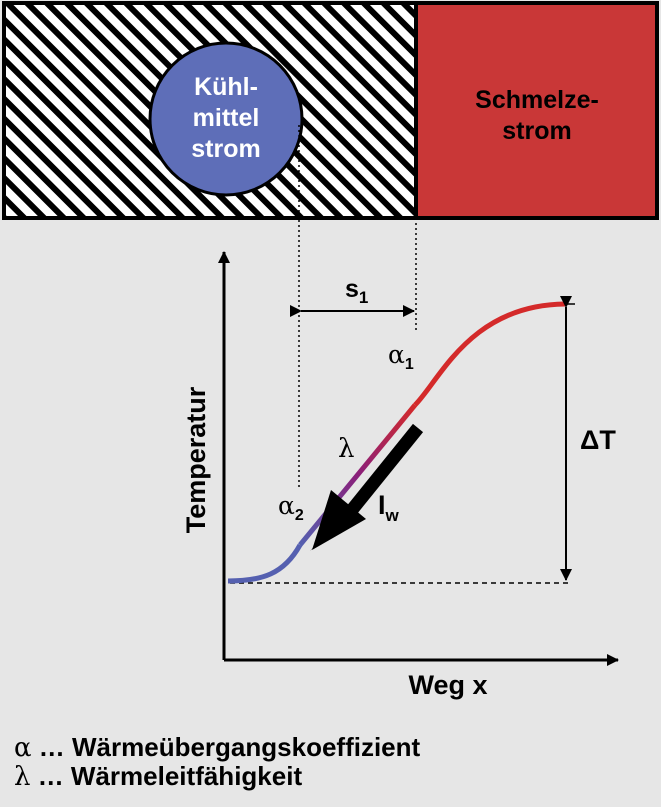  I want to click on coolant-circle, so click(226, 119).